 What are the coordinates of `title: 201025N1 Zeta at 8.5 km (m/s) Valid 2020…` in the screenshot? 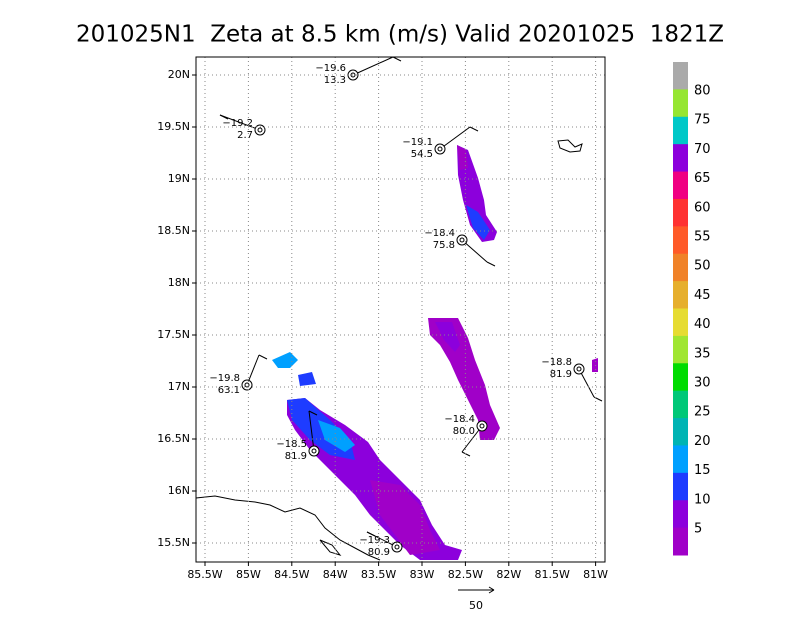 It's located at (400, 35).